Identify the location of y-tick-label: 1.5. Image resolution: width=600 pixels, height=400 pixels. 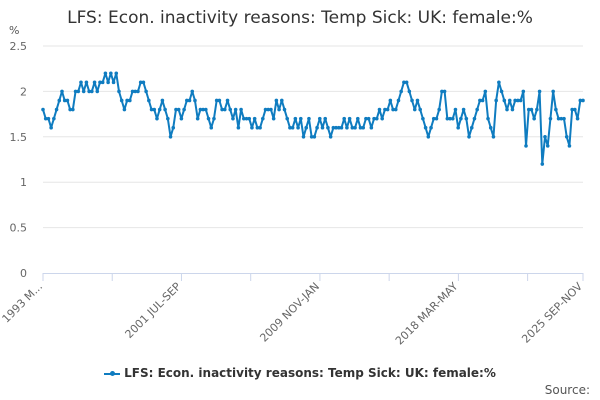
(19, 137).